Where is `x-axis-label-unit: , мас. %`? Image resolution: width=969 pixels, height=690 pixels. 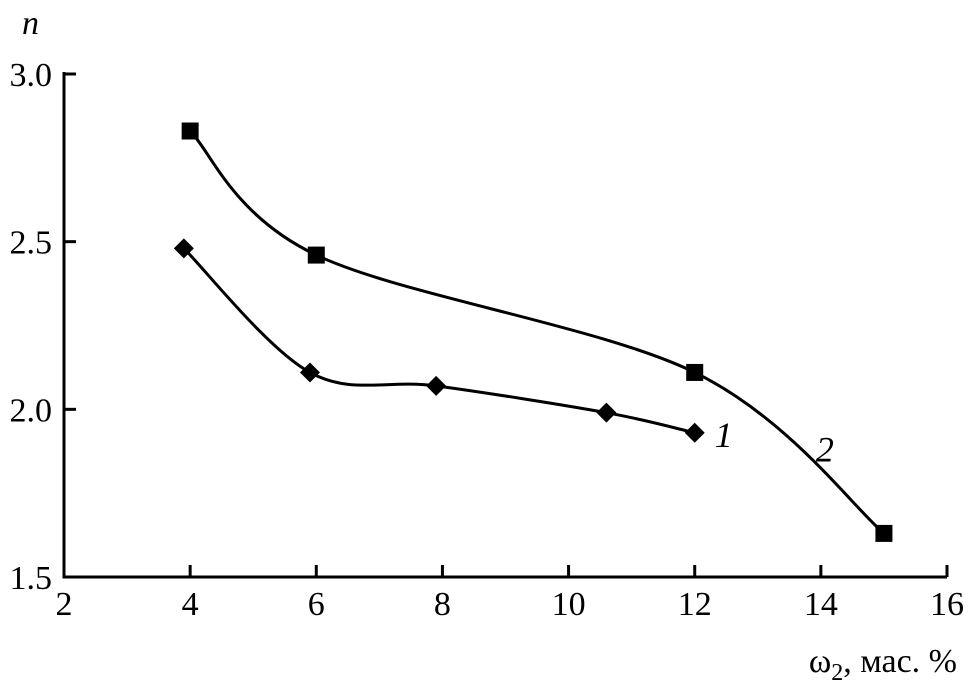 x-axis-label-unit: , мас. % is located at coordinates (900, 661).